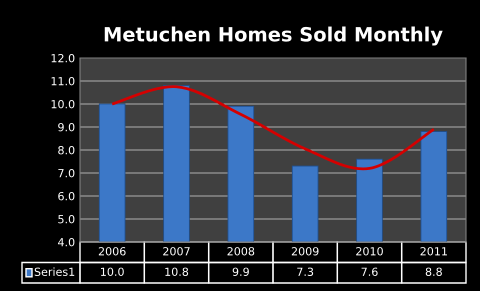 The width and height of the screenshot is (480, 291). What do you see at coordinates (369, 251) in the screenshot?
I see `x-tick-label: 2010` at bounding box center [369, 251].